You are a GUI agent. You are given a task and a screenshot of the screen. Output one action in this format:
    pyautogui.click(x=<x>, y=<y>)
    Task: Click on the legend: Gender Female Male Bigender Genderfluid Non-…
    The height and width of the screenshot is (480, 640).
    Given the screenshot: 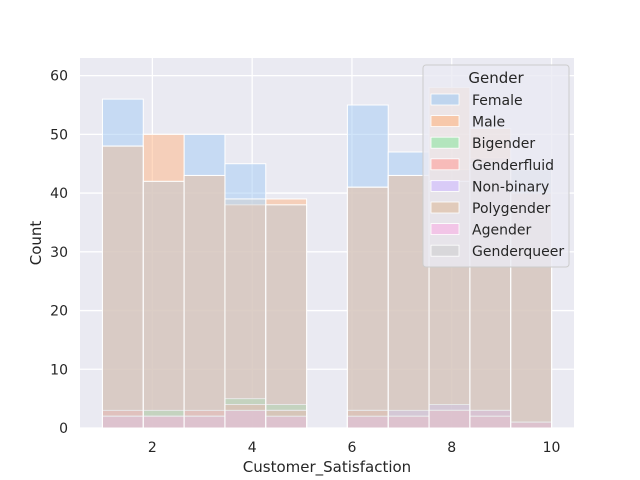 What is the action you would take?
    pyautogui.click(x=496, y=166)
    